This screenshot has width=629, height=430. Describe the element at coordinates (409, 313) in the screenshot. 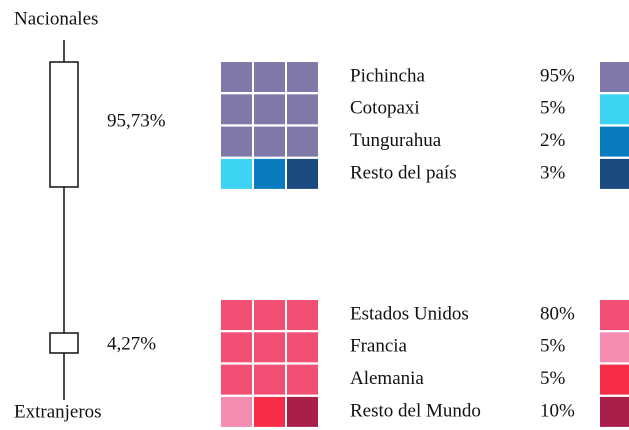

I see `item-name: Estados Unidos` at that location.